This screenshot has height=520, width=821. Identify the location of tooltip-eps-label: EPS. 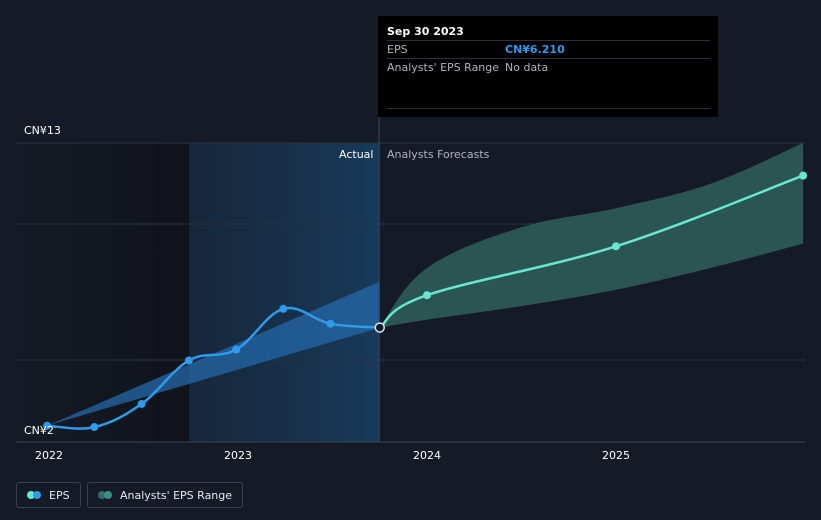
(397, 49).